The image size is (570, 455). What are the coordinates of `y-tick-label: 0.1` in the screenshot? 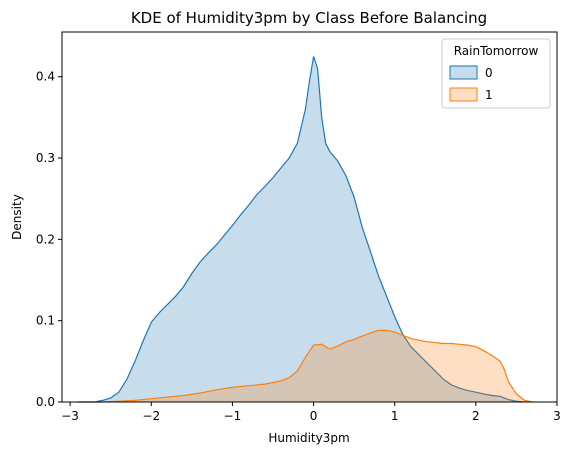 It's located at (45, 321).